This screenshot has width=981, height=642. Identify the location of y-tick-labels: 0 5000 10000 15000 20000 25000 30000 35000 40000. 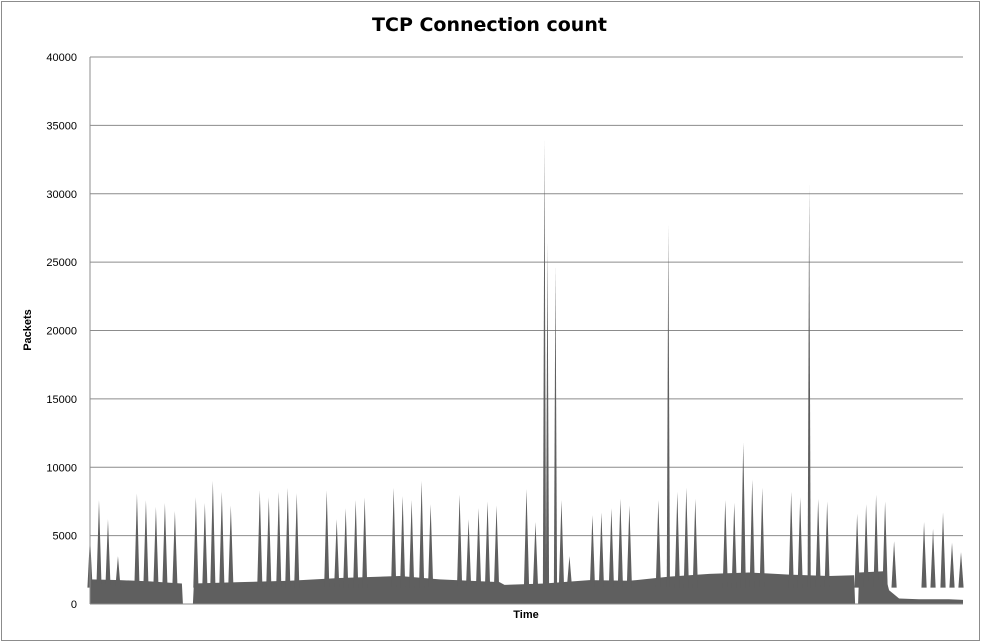
(61, 331).